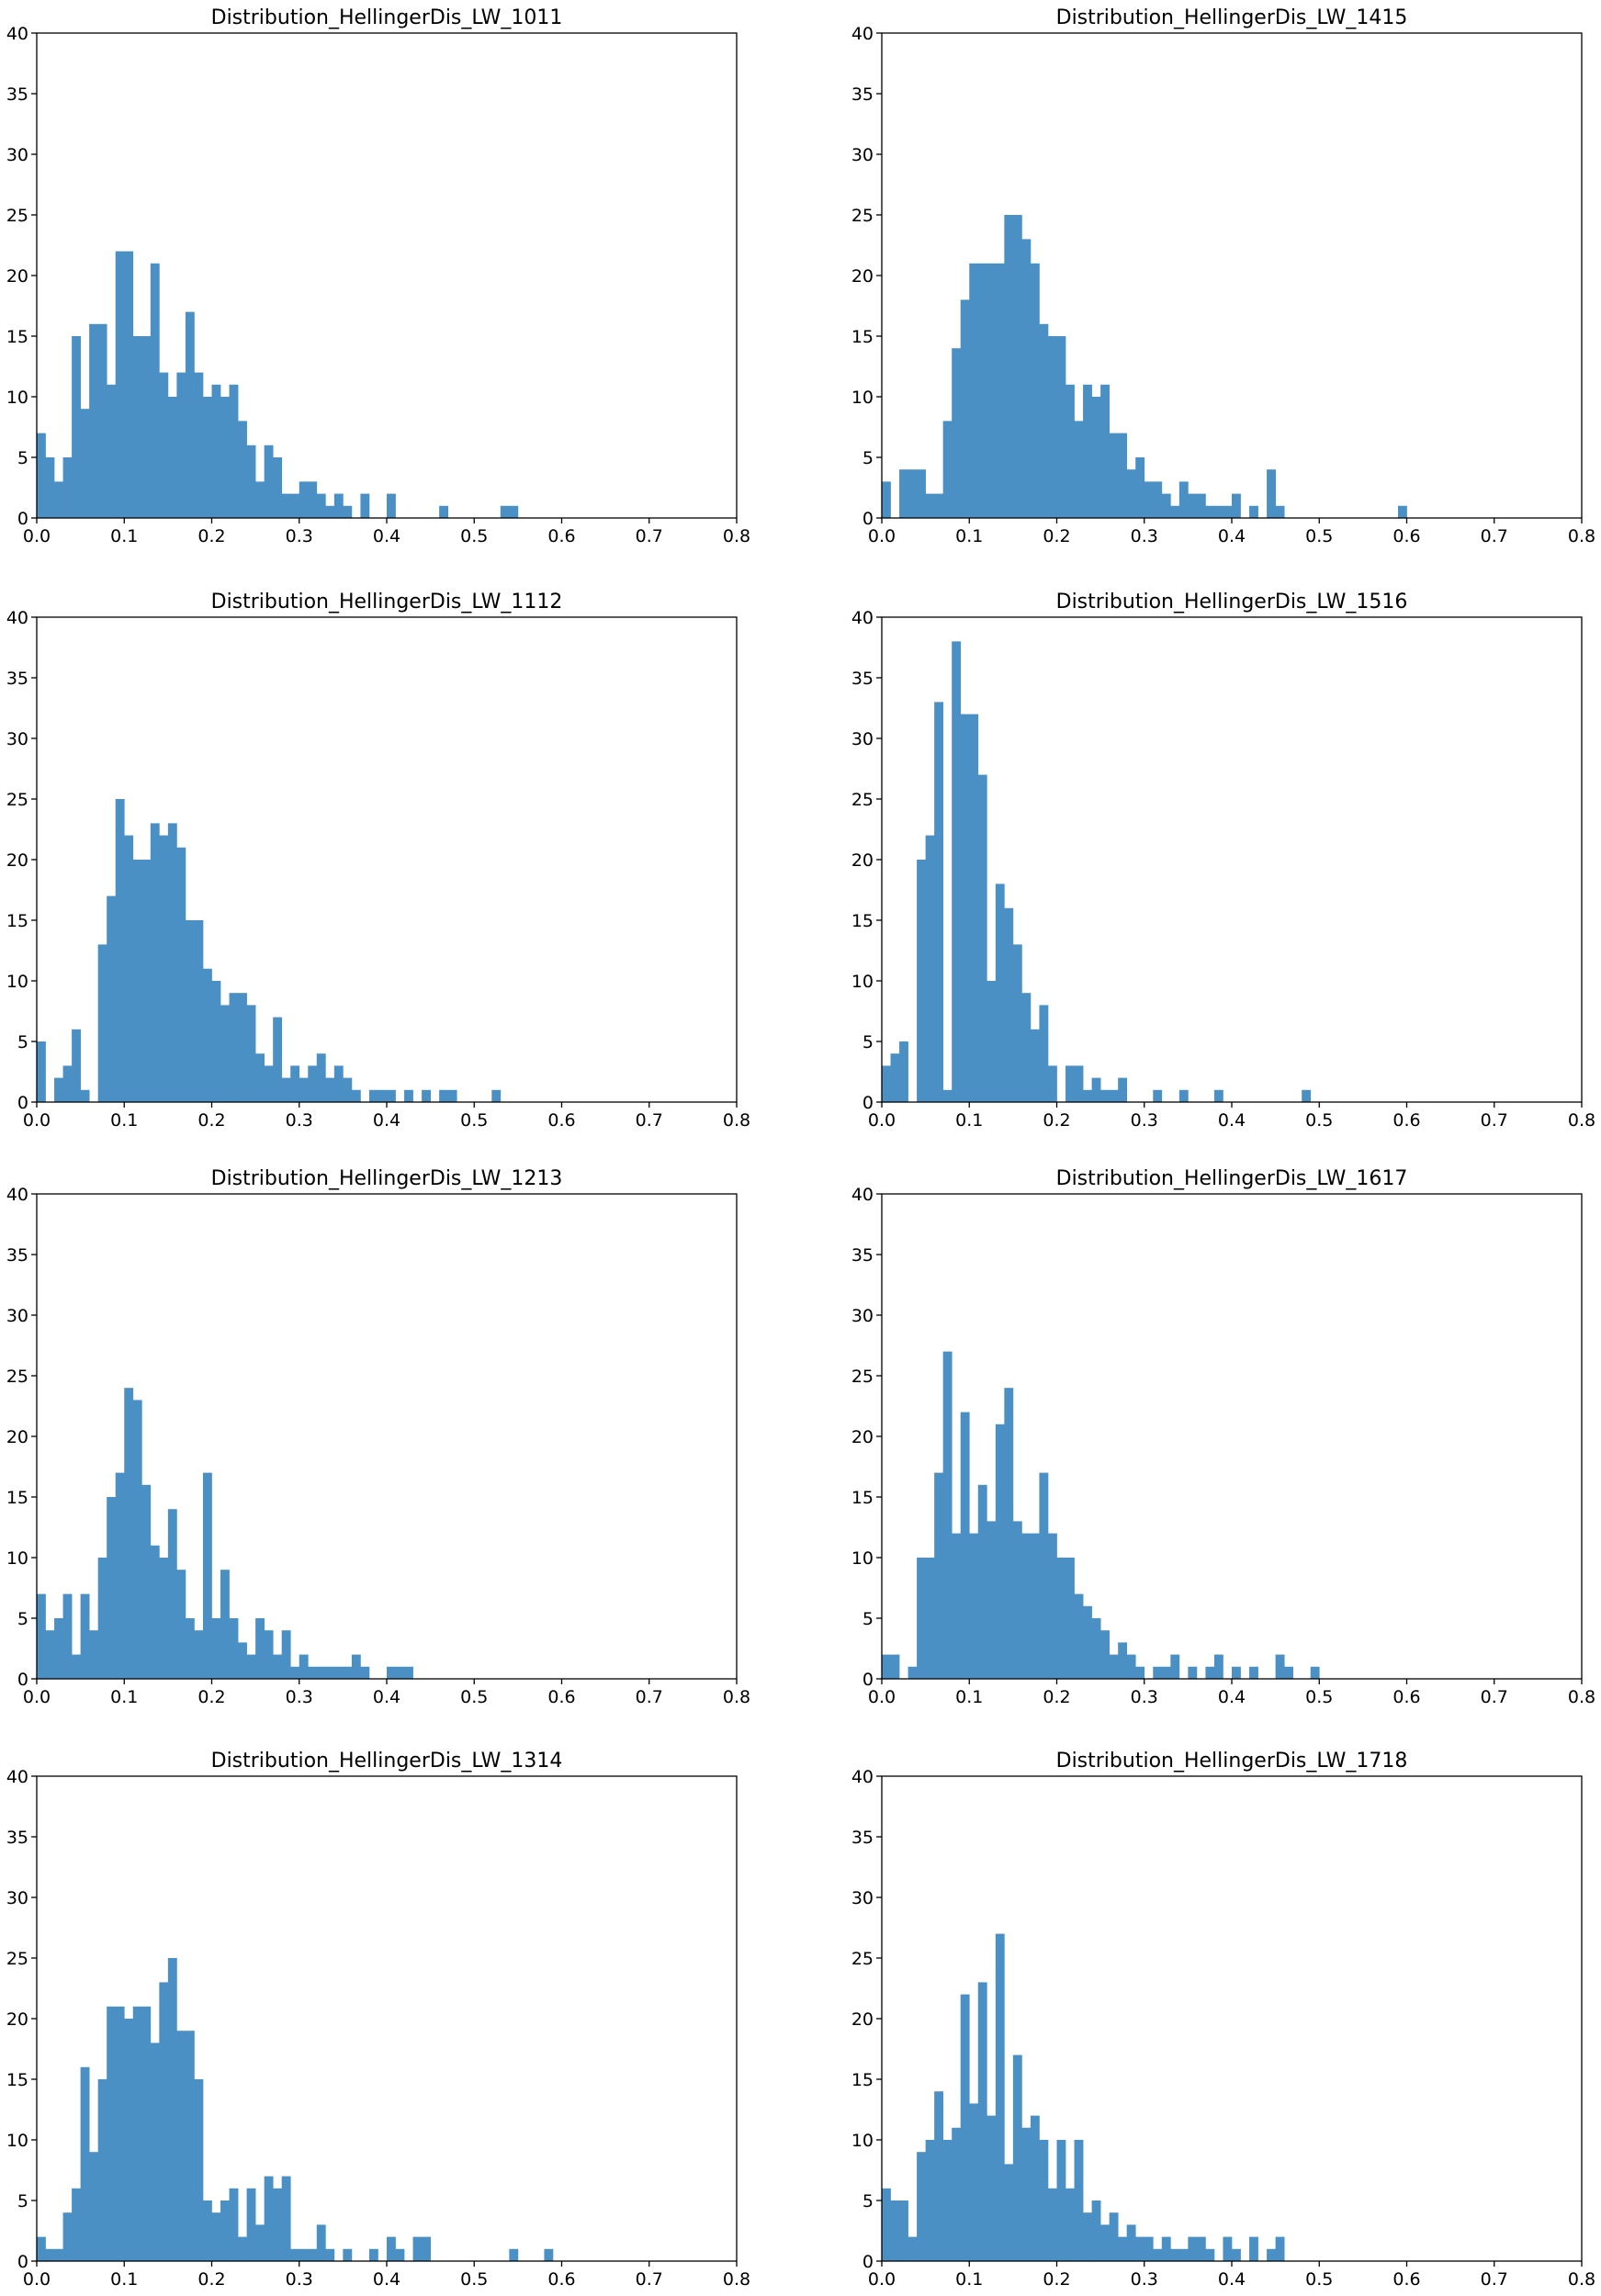  I want to click on x-tick-label: 0.7, so click(1494, 2280).